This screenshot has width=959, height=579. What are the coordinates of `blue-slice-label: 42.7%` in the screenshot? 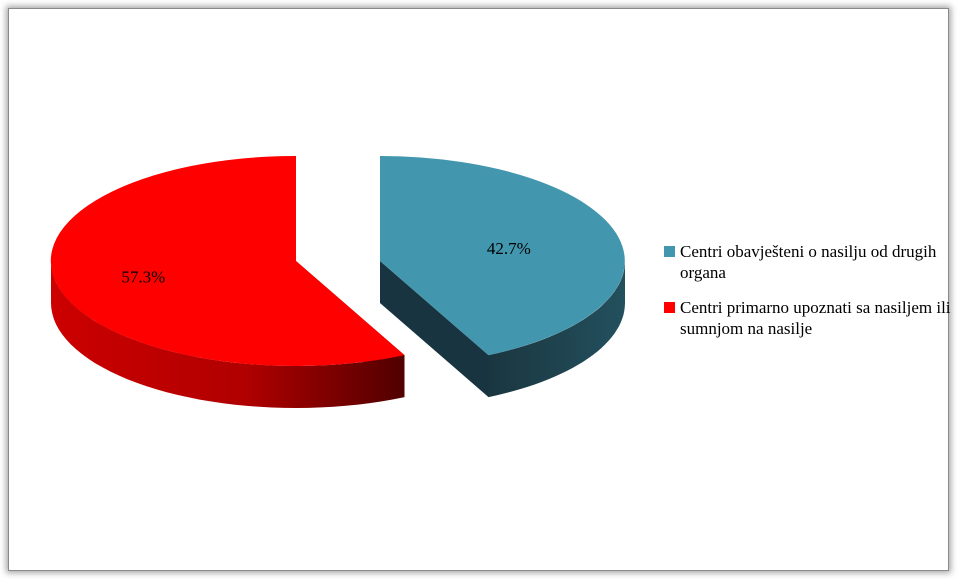 It's located at (509, 248).